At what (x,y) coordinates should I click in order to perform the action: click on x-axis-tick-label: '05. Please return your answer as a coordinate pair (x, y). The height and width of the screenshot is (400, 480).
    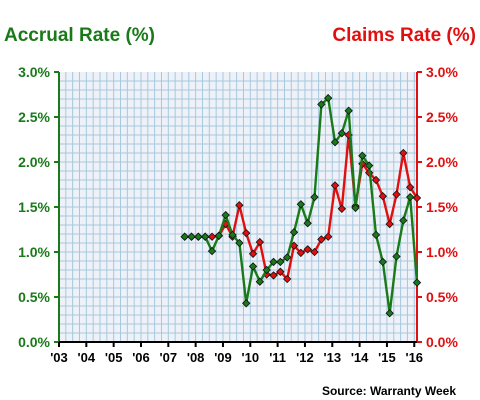
    Looking at the image, I should click on (114, 357).